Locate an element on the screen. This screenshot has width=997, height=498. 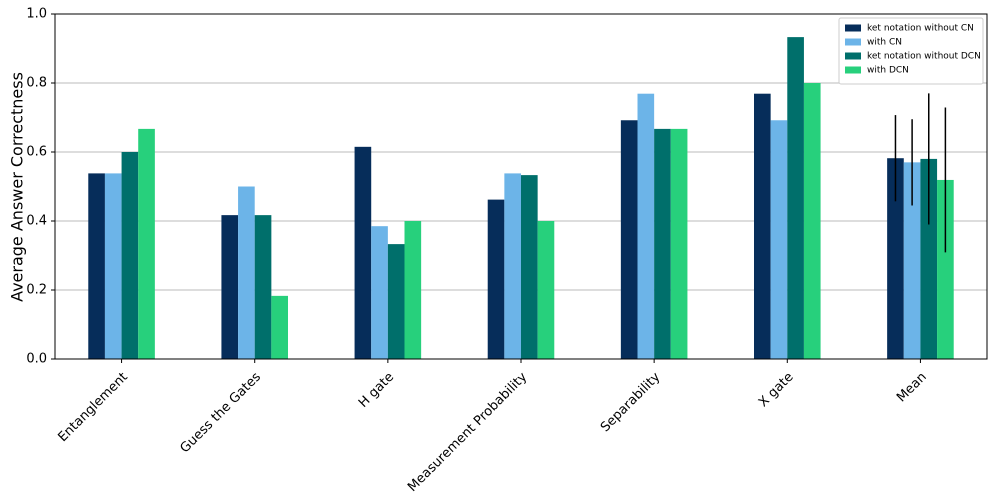
y-tick-label: 1.0 is located at coordinates (36, 14).